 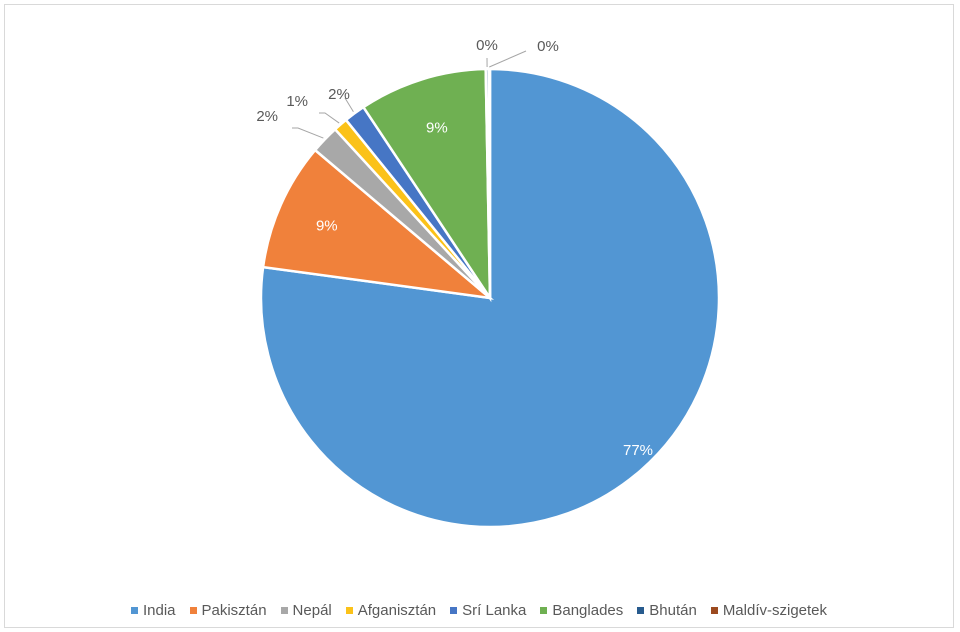 I want to click on pie-slice-maldív-szigetek, so click(x=489, y=183).